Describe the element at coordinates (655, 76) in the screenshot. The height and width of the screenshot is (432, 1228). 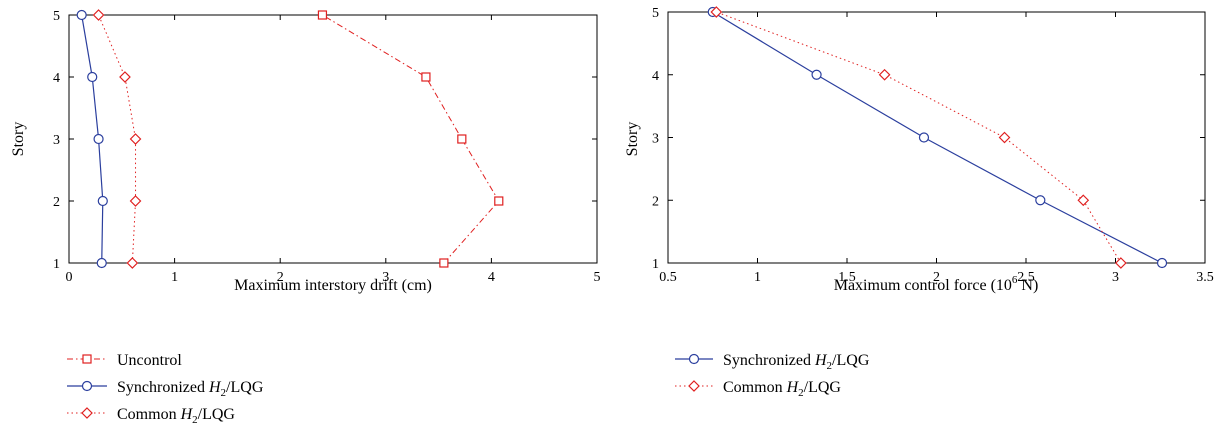
I see `y-tick-label-right: 4` at that location.